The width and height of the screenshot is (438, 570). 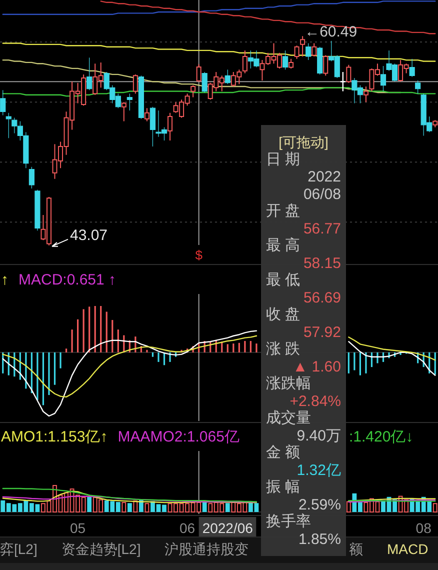 I want to click on text: 沪股通持股变, so click(x=206, y=549).